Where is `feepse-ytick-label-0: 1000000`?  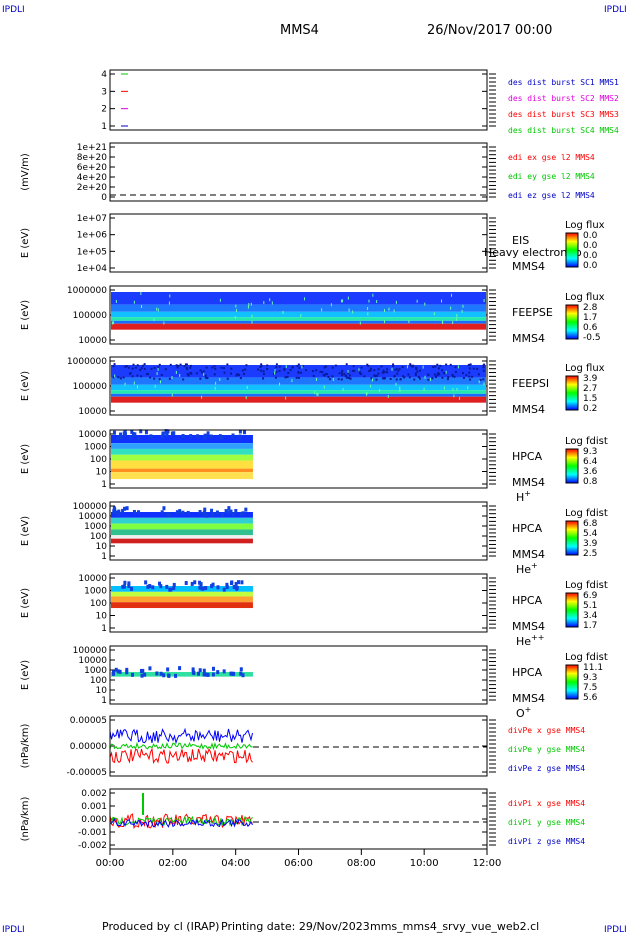 feepse-ytick-label-0: 1000000 is located at coordinates (87, 291).